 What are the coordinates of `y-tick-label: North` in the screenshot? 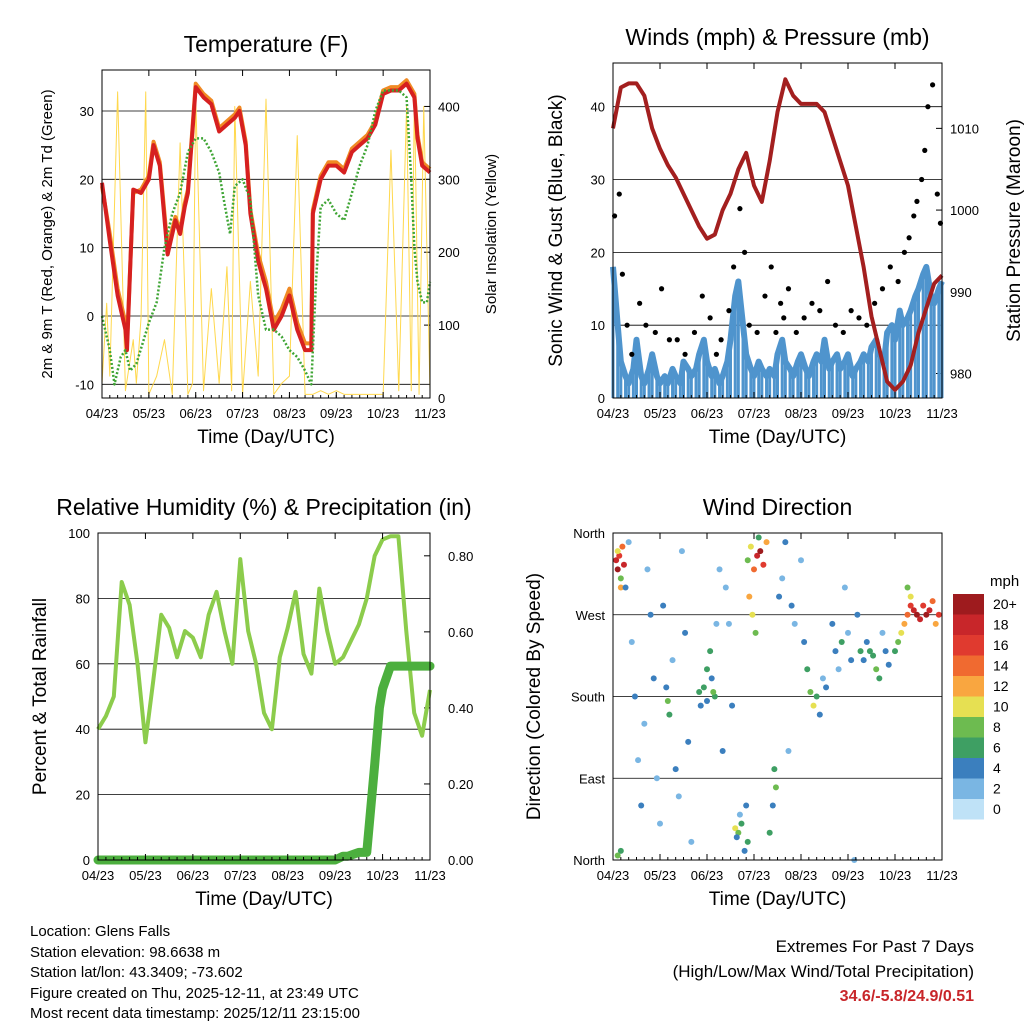 It's located at (589, 860).